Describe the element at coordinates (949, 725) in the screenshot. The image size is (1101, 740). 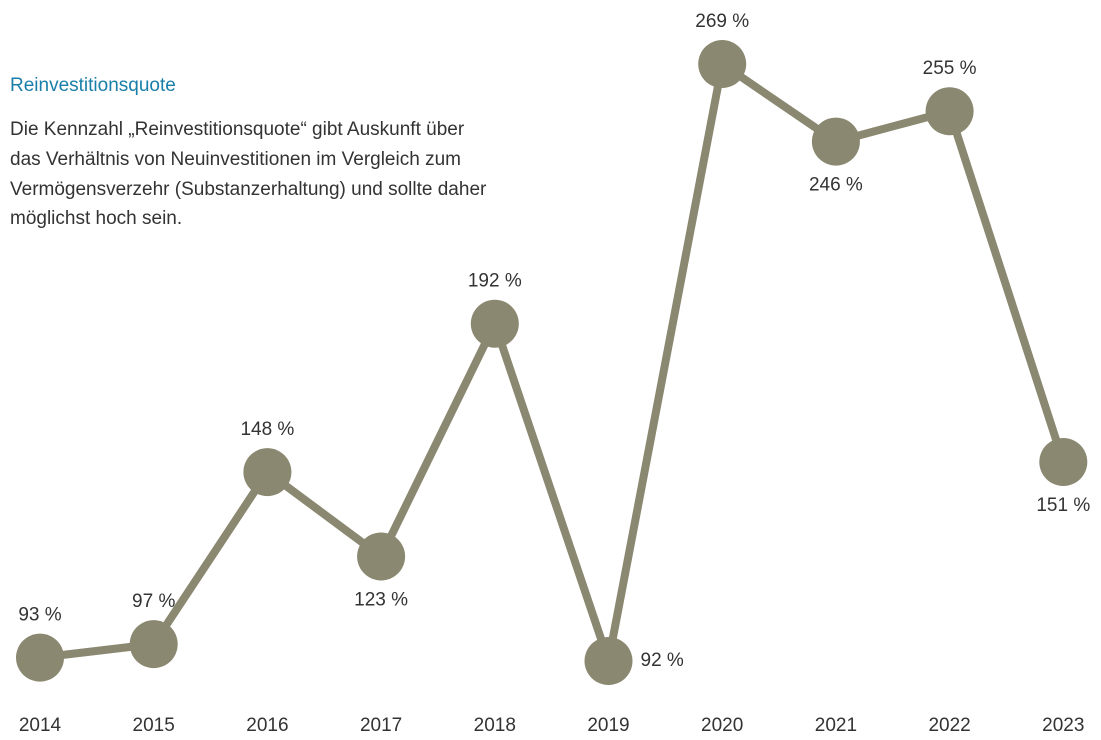
I see `x-tick-label: 2022` at that location.